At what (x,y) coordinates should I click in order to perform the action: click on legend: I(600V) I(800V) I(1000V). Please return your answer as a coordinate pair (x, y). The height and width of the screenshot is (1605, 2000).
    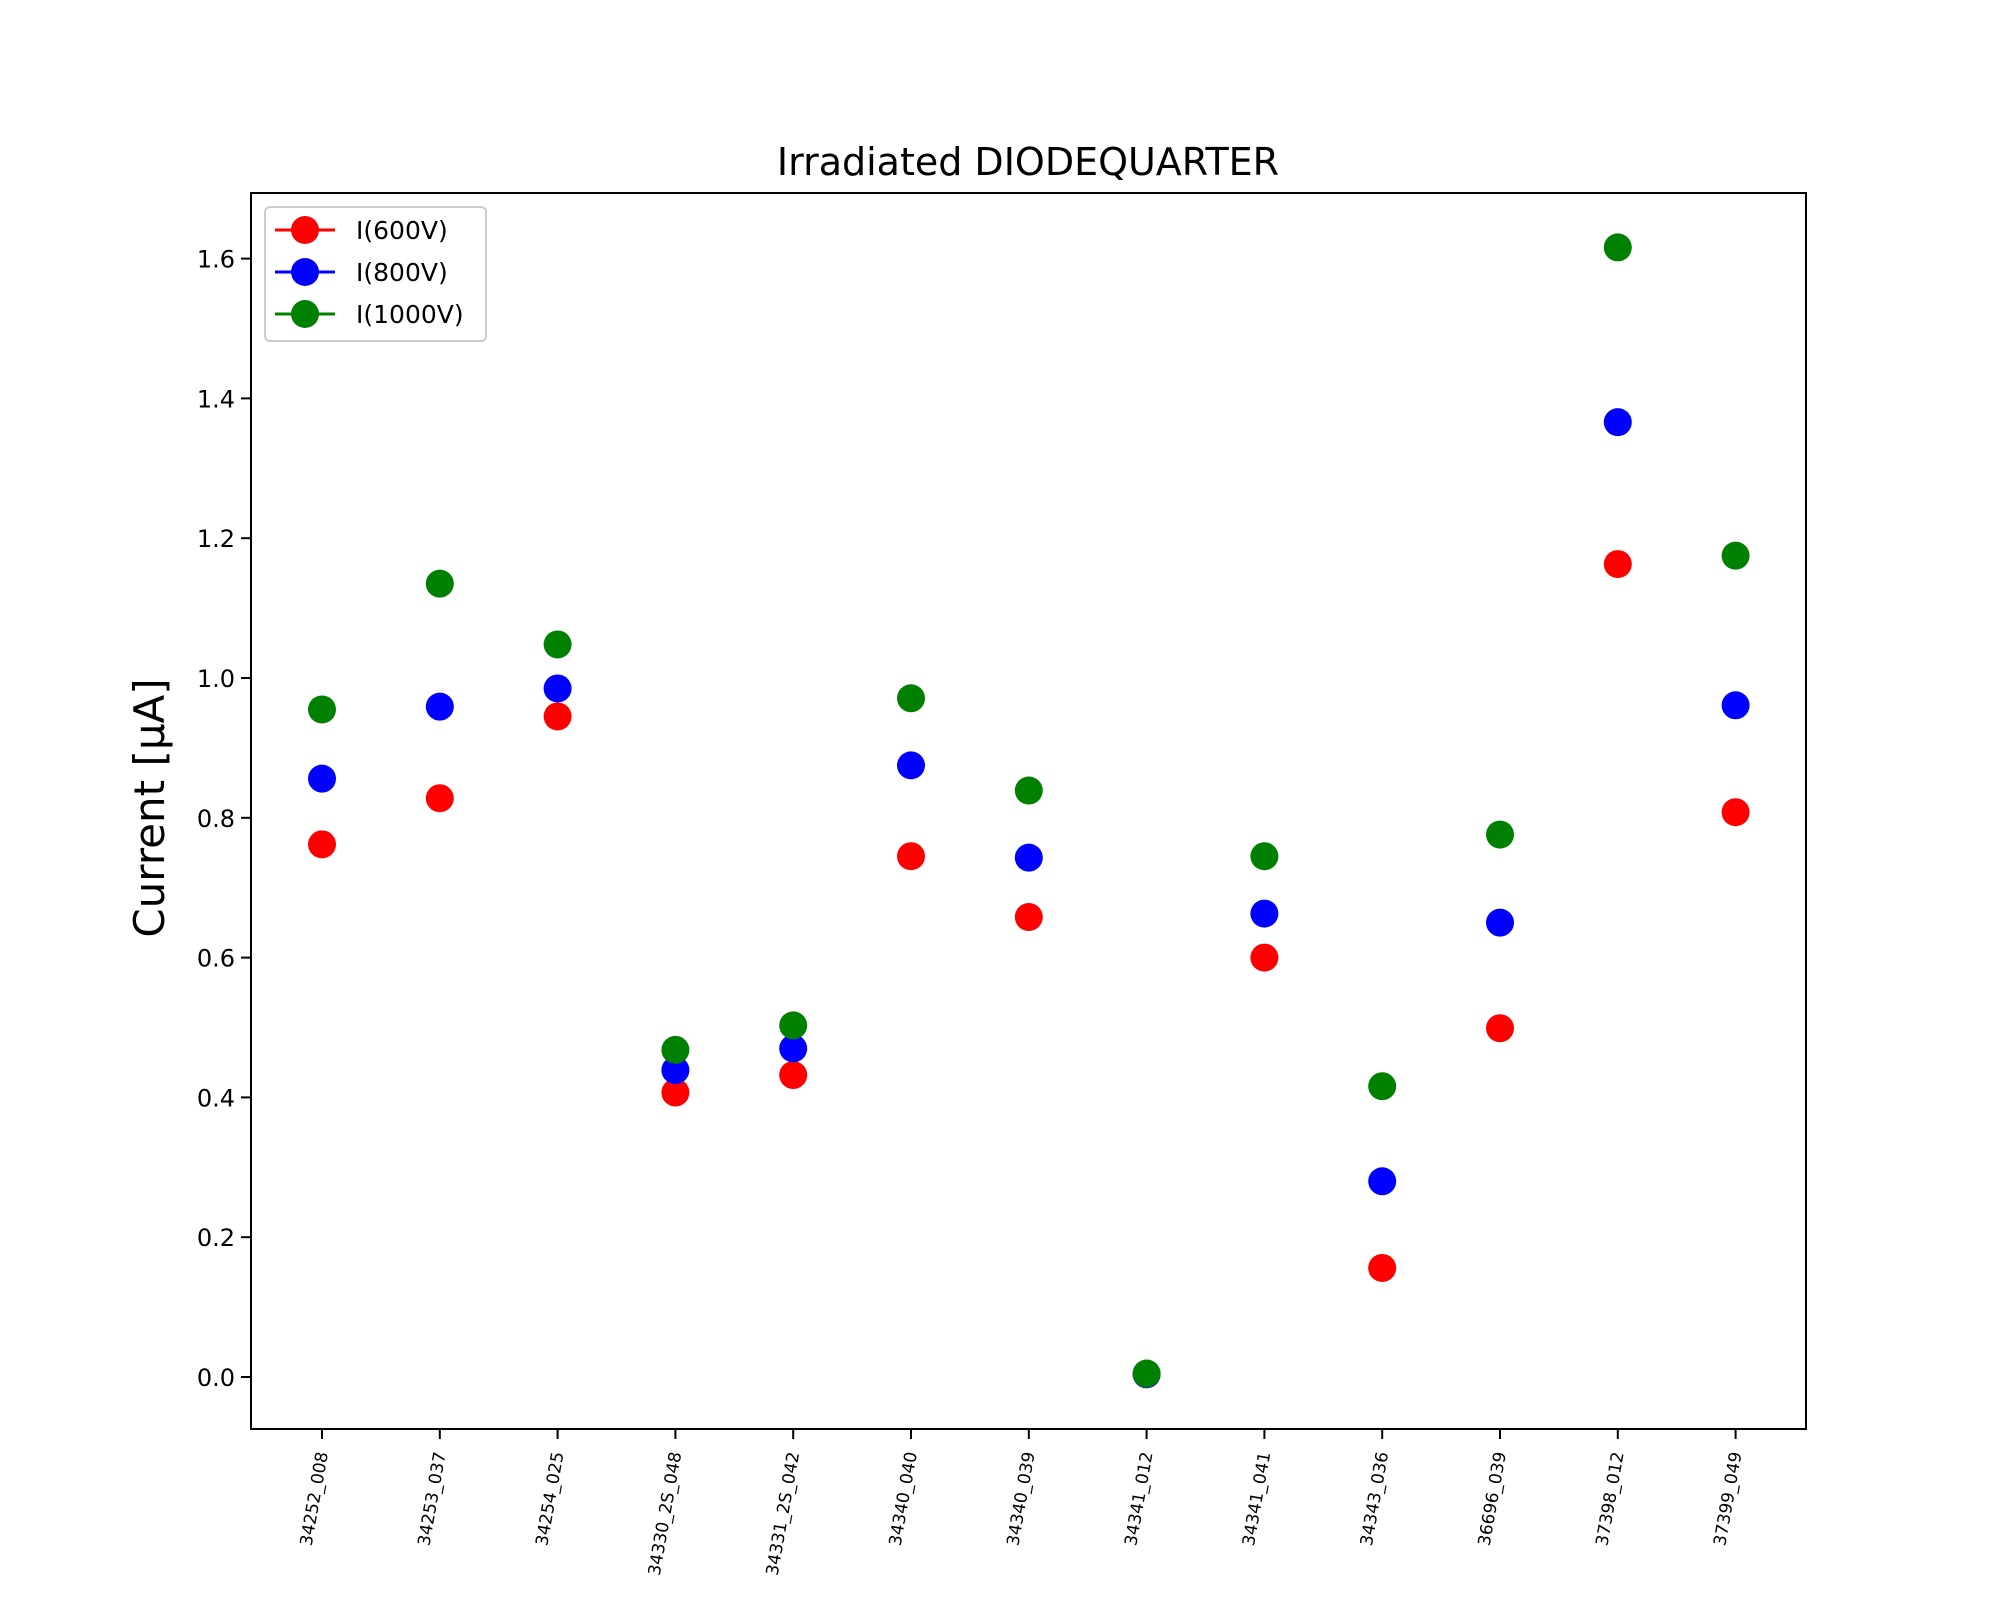
    Looking at the image, I should click on (375, 274).